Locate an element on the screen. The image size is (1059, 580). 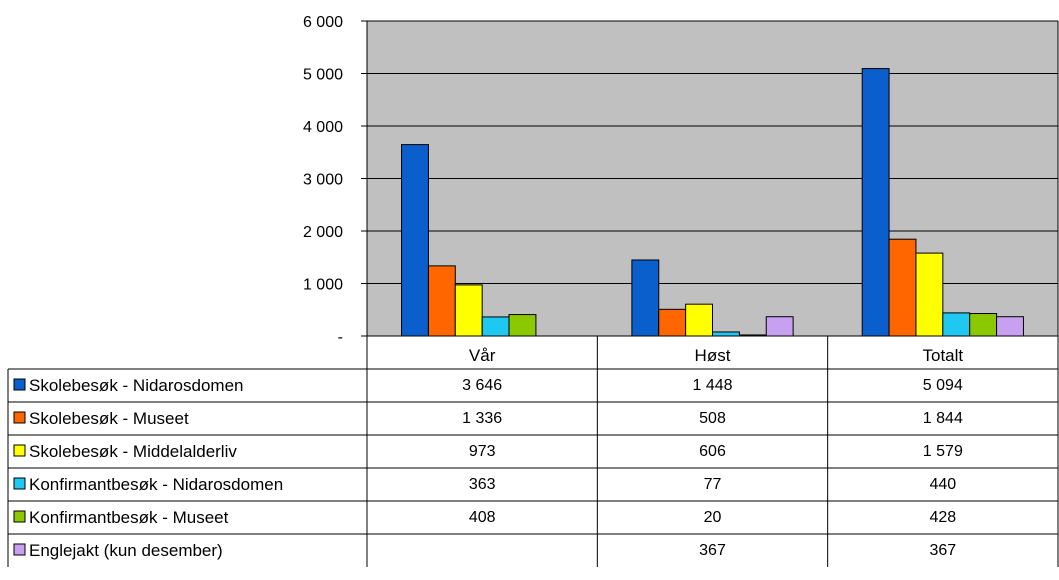
legend-label: Skolebesøk - Middelalderliv is located at coordinates (133, 451).